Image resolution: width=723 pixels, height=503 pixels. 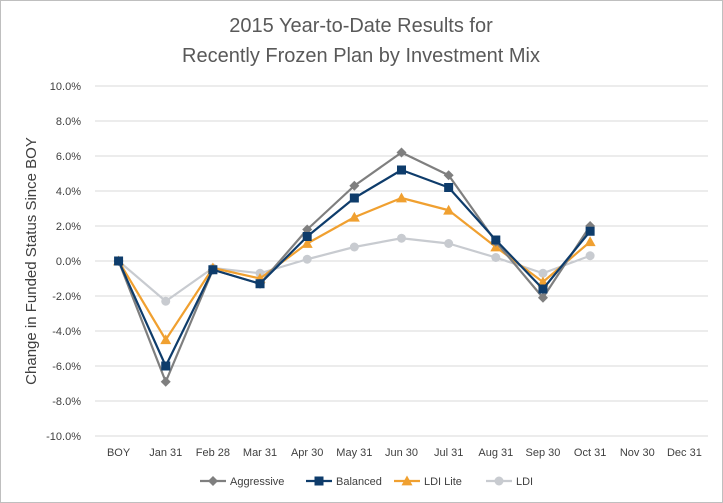 I want to click on y-tick-label: 8.0%, so click(x=68, y=122).